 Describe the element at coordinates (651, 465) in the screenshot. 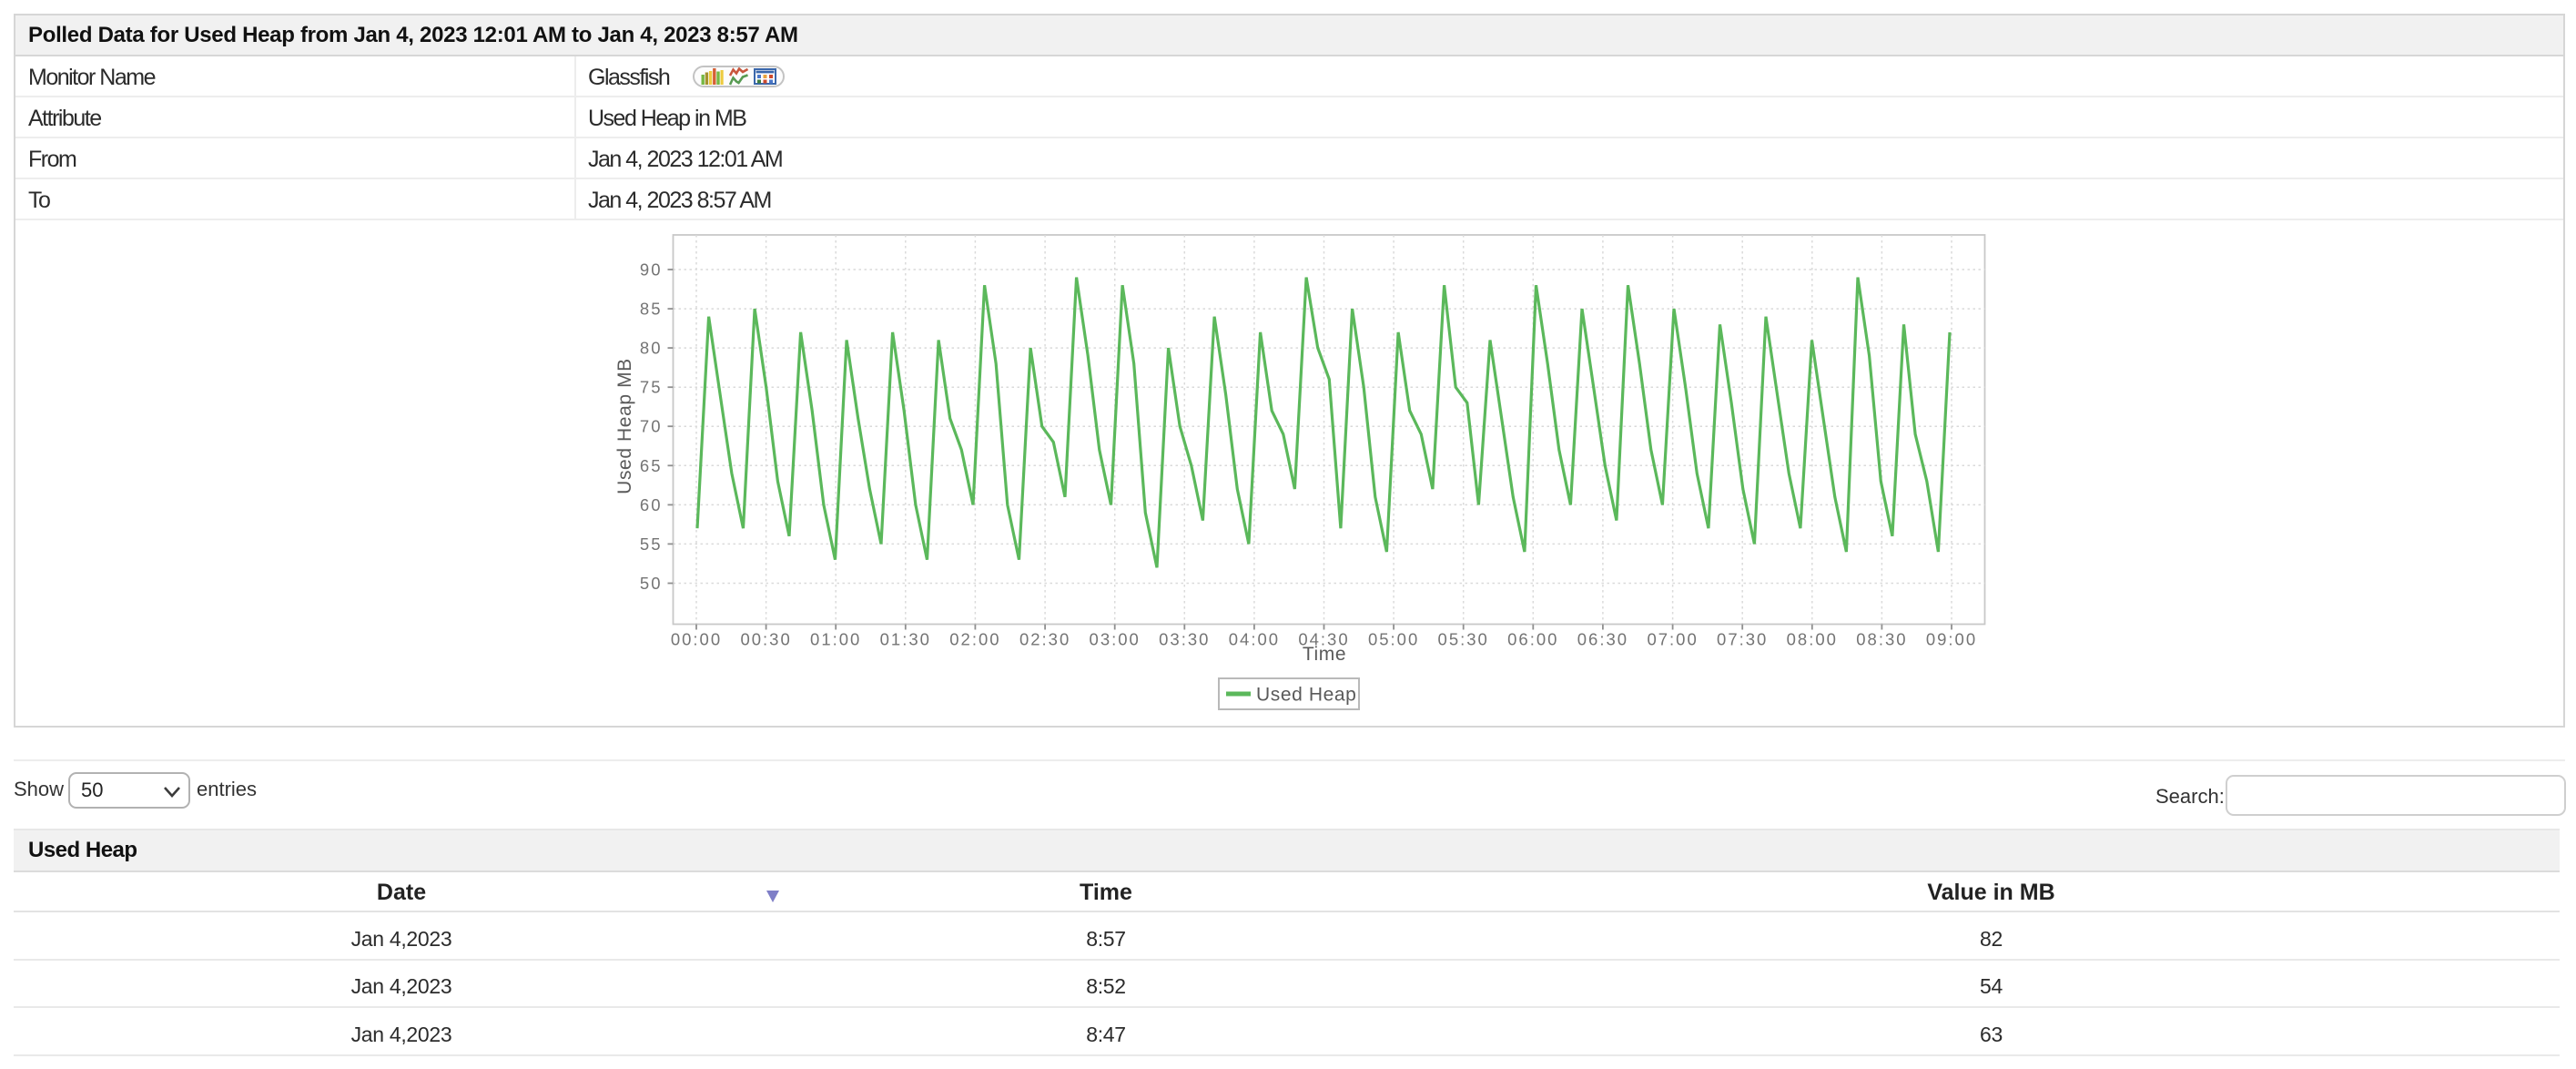

I see `svg-text: 65` at that location.